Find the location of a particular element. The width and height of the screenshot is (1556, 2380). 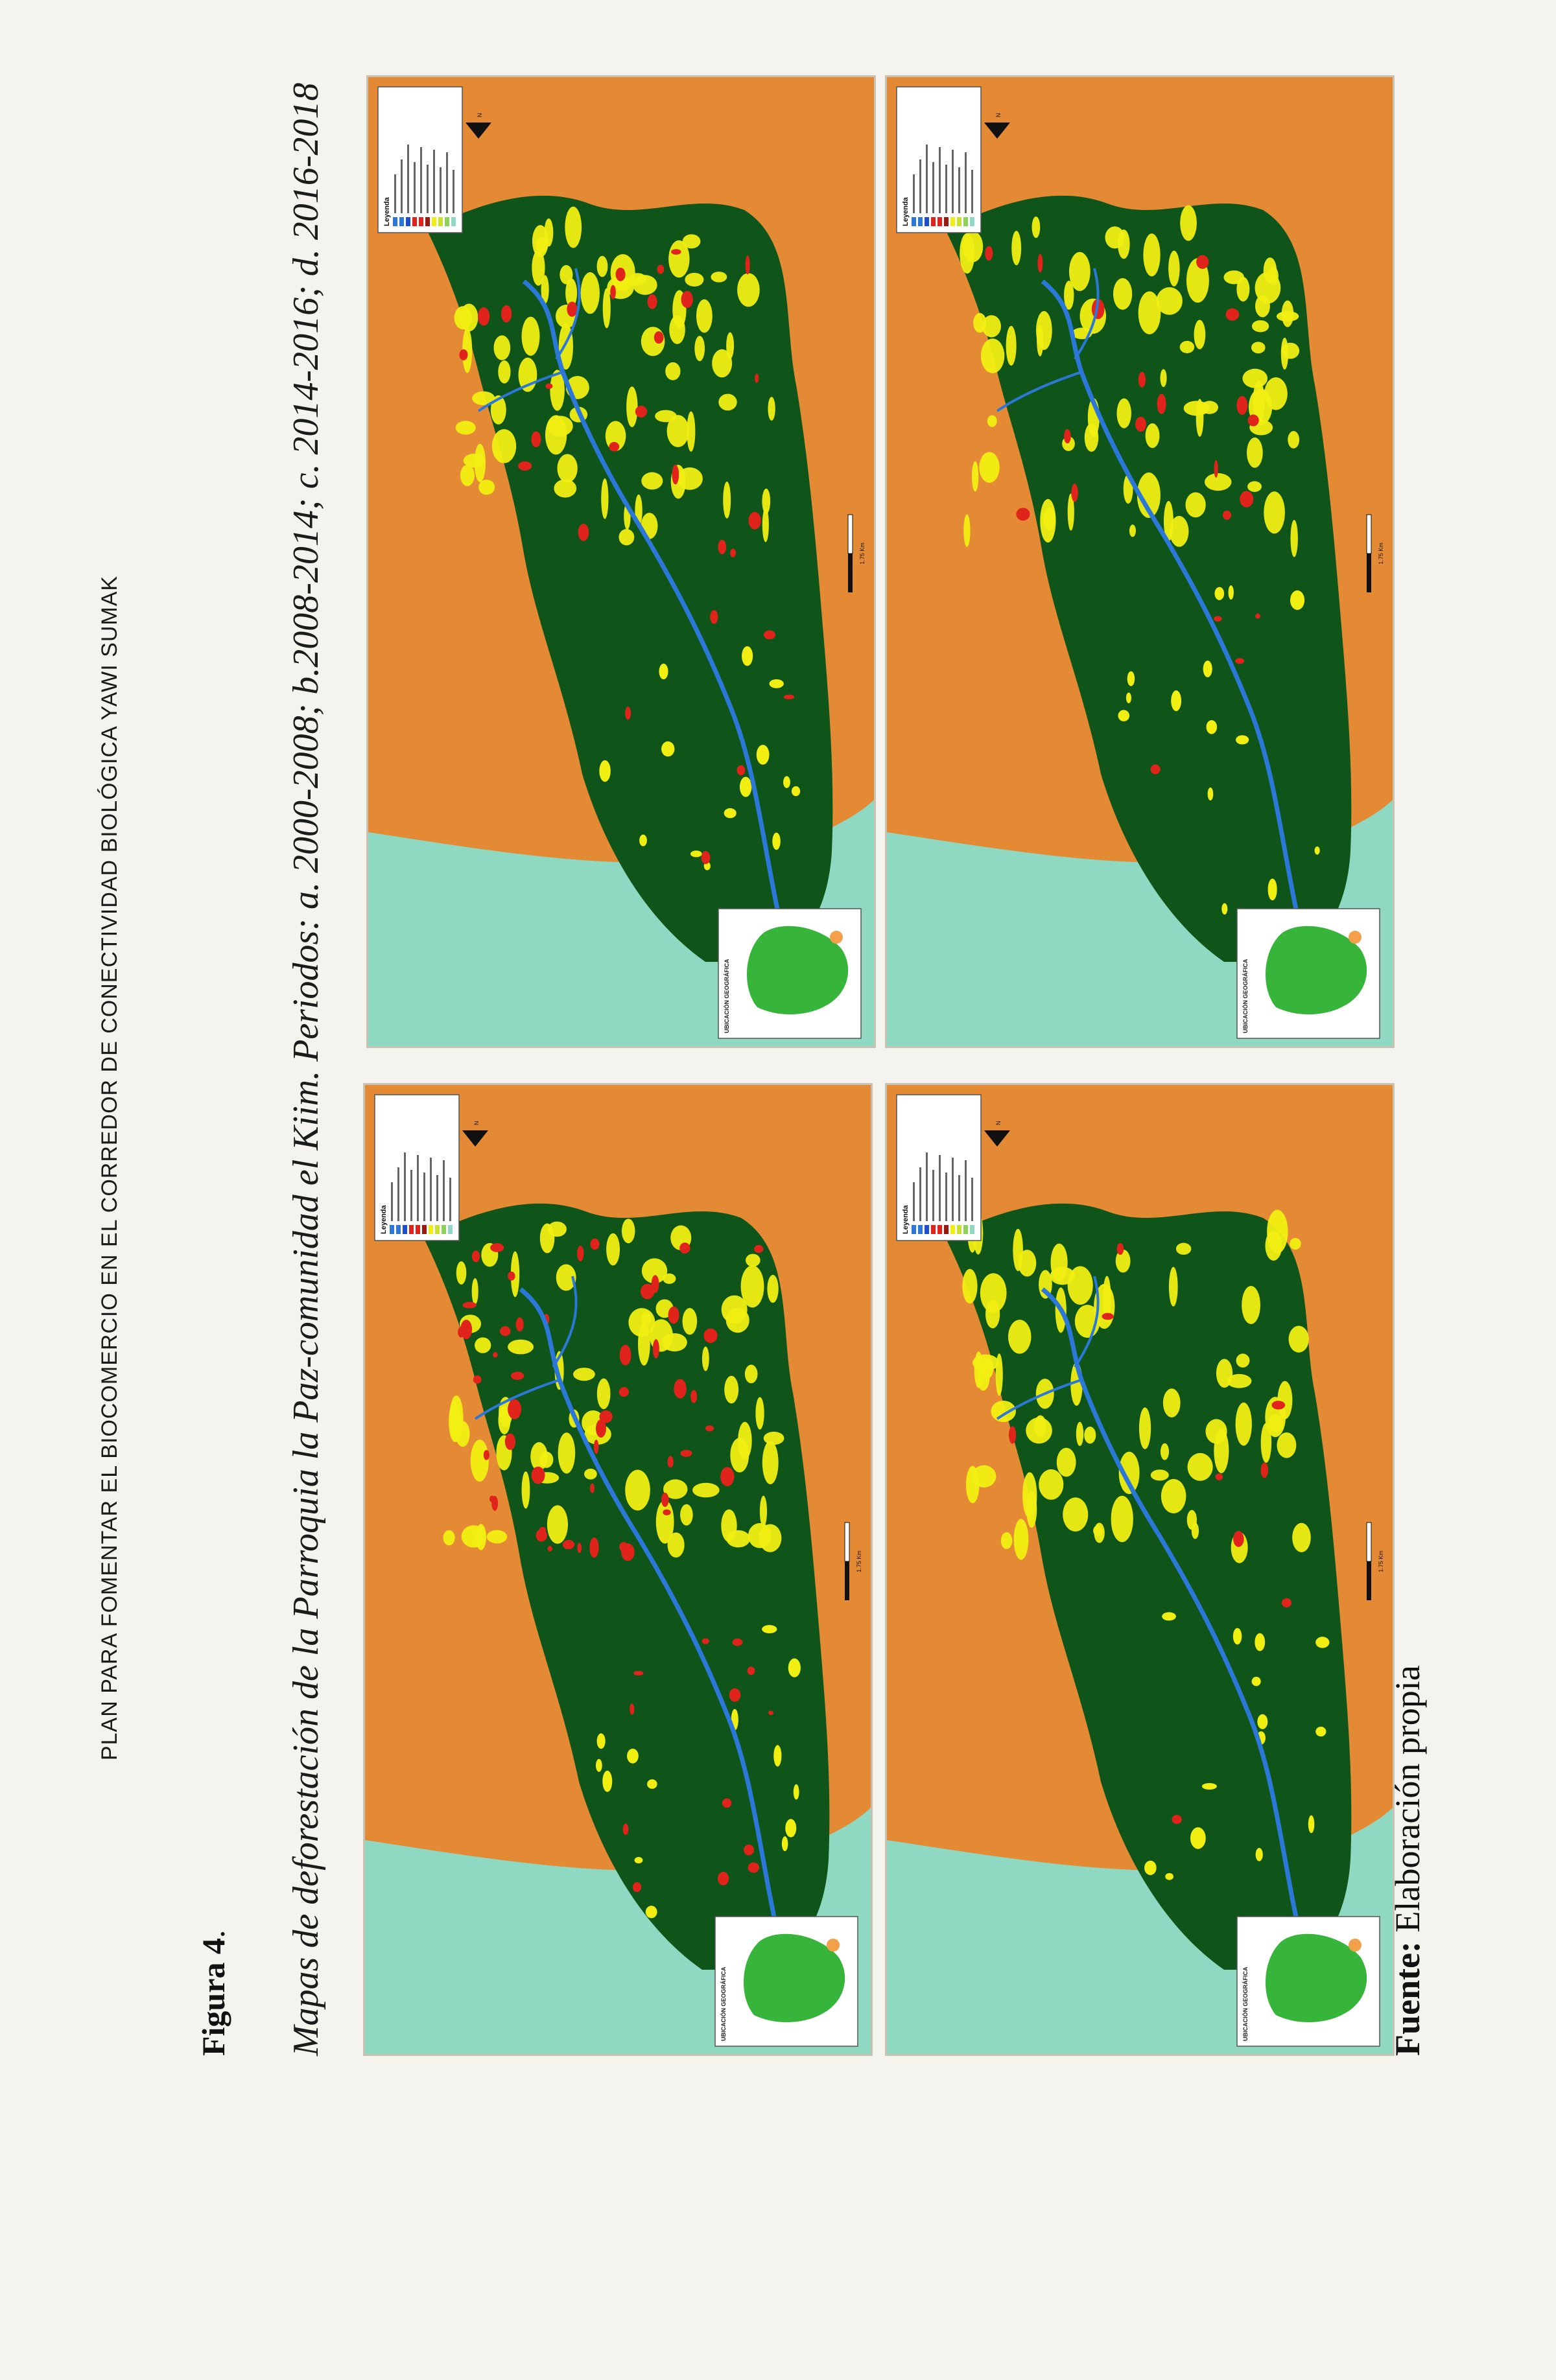

river-line is located at coordinates (654, 608).